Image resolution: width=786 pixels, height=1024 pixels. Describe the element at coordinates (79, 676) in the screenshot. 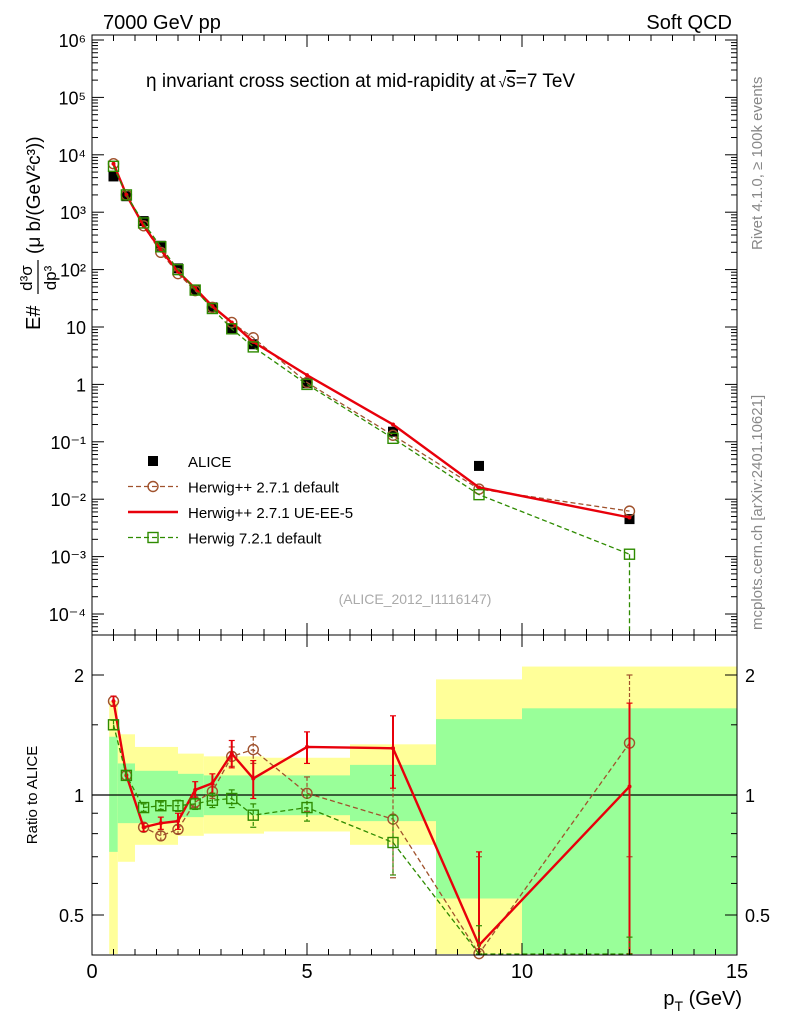

I see `ratio-y-tick-label: 2` at that location.